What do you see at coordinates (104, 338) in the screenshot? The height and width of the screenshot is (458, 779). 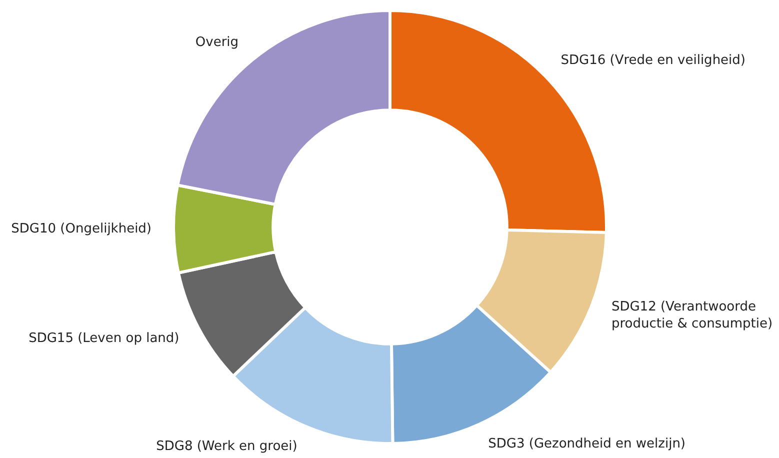 I see `slice-label: SDG15 (Leven op land)` at bounding box center [104, 338].